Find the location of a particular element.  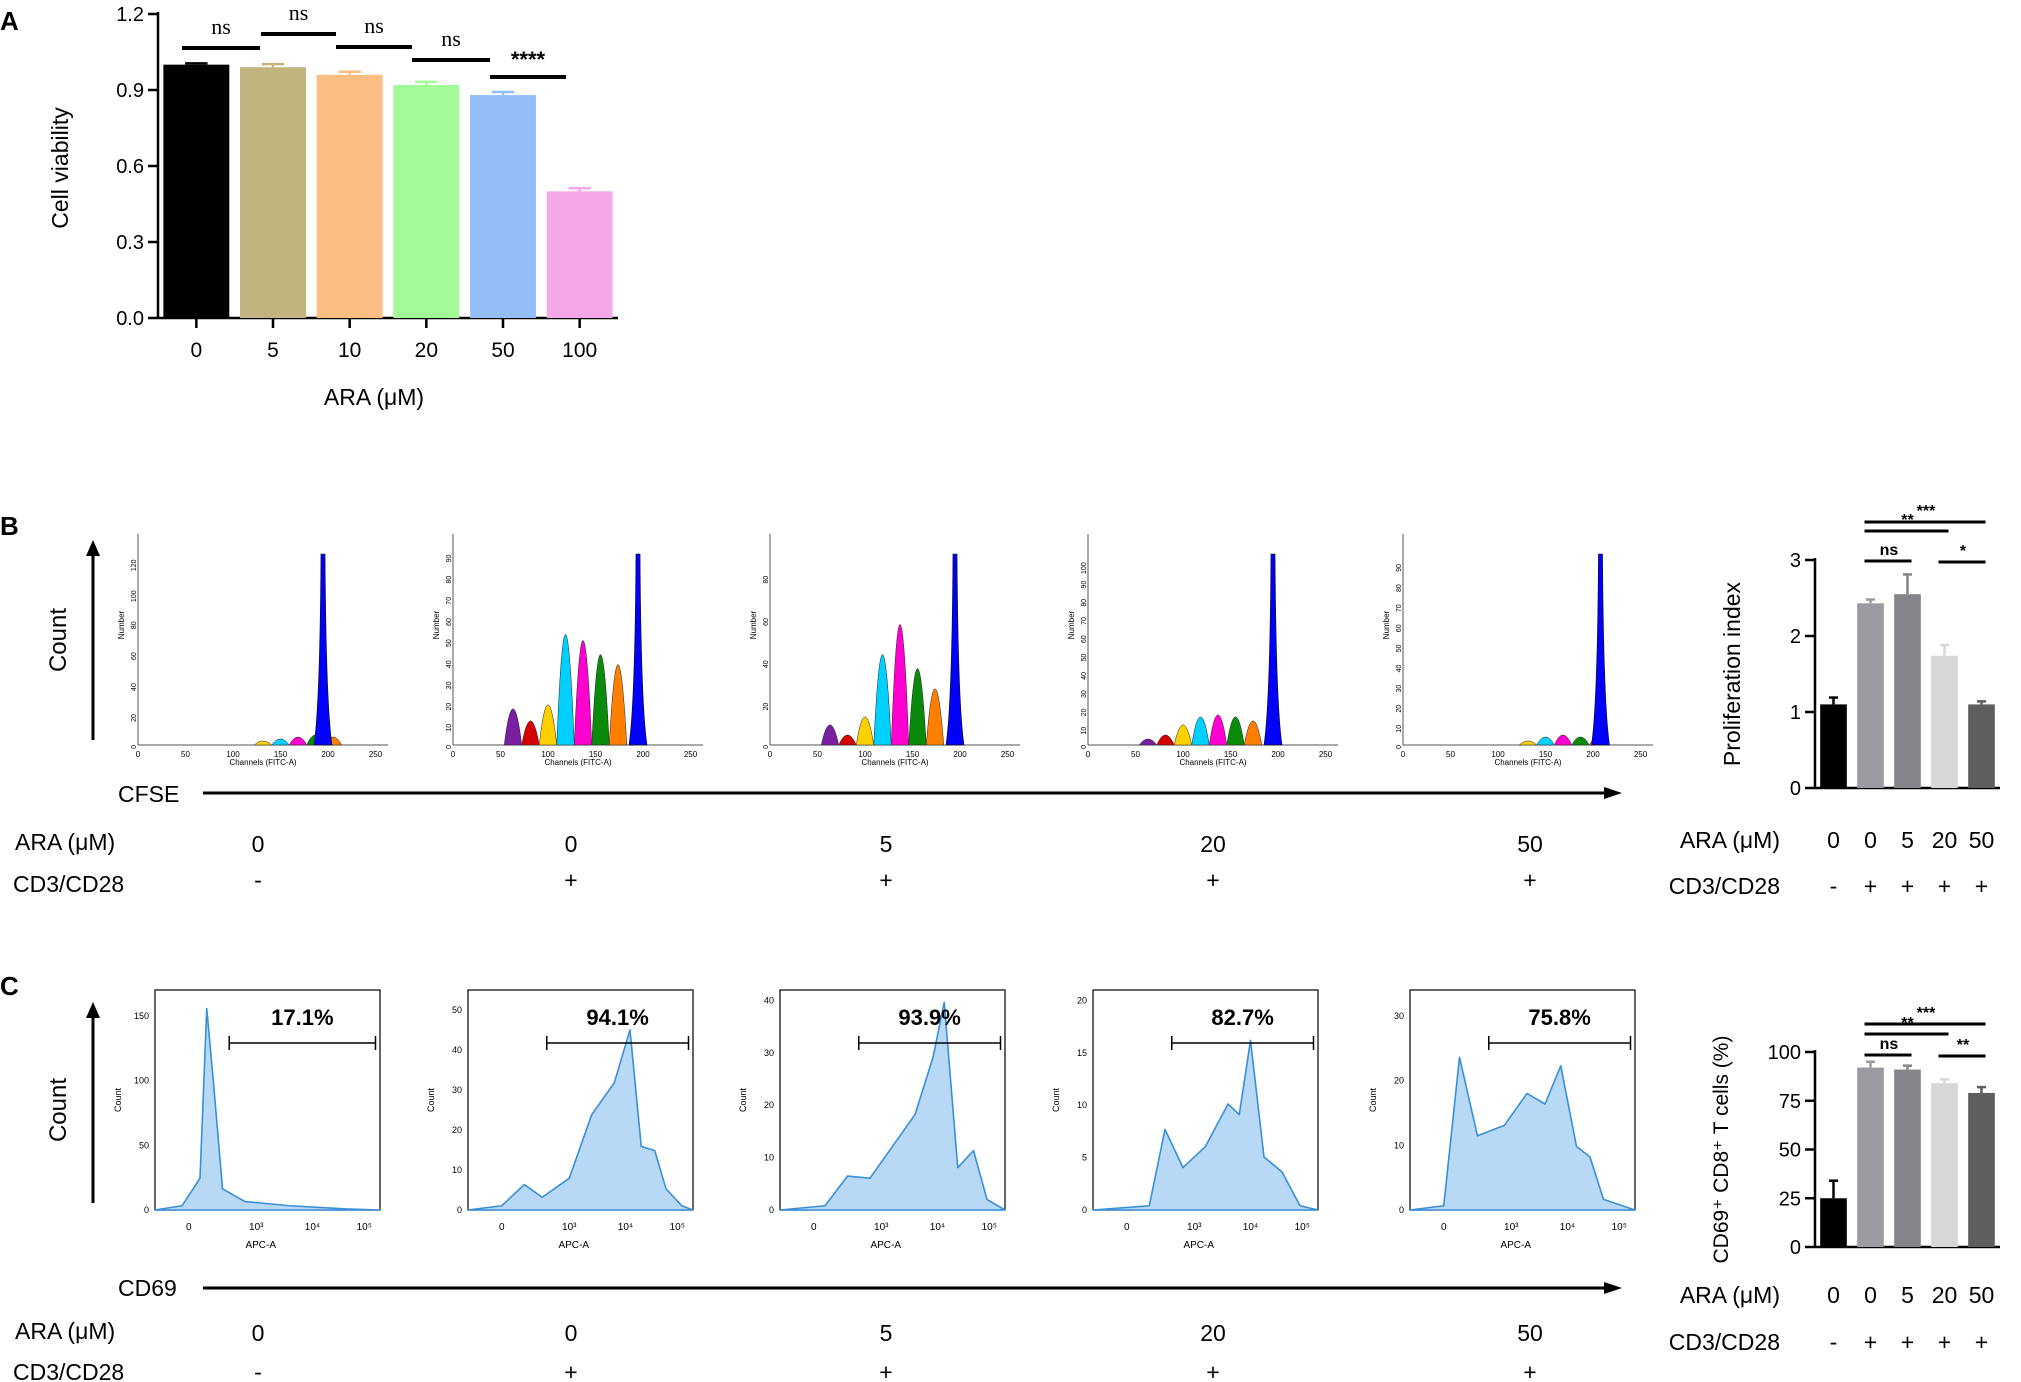

y-tick-label: 50 is located at coordinates (1790, 1151).